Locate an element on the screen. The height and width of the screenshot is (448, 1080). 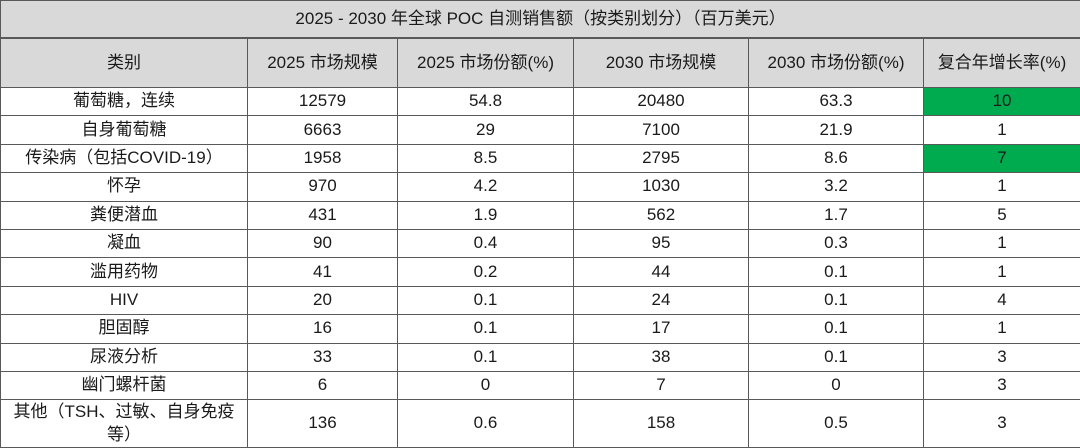
category-cell: 自身葡萄糖 is located at coordinates (124, 130).